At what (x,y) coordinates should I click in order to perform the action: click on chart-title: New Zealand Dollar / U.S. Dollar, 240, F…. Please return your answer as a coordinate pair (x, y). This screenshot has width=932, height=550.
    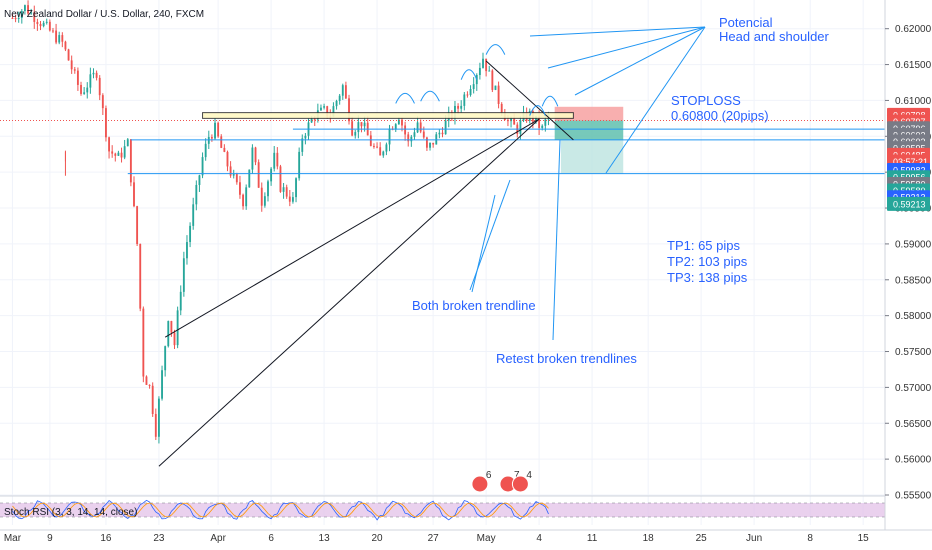
    Looking at the image, I should click on (104, 14).